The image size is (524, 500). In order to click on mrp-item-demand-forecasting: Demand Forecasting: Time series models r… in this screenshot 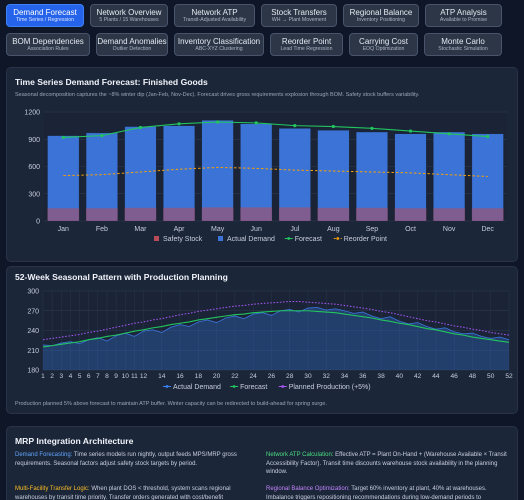, I will do `click(132, 459)`.